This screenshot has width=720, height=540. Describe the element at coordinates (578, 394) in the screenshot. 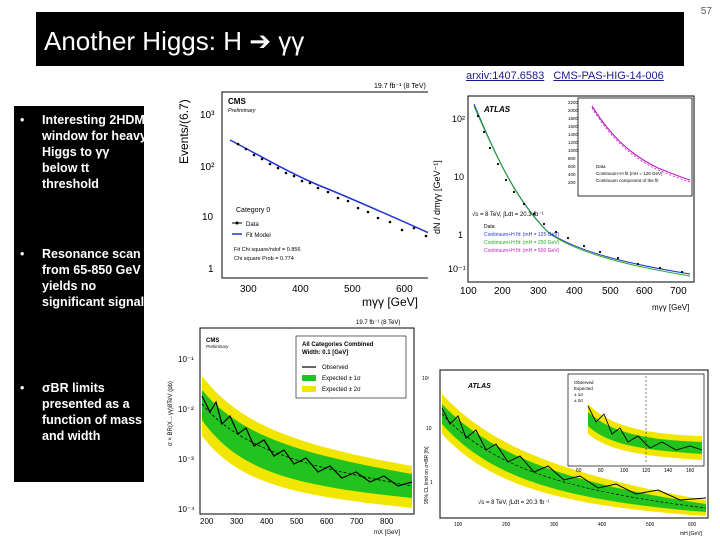

I see `atlas-limit-inset-legend: ± 1σ` at that location.